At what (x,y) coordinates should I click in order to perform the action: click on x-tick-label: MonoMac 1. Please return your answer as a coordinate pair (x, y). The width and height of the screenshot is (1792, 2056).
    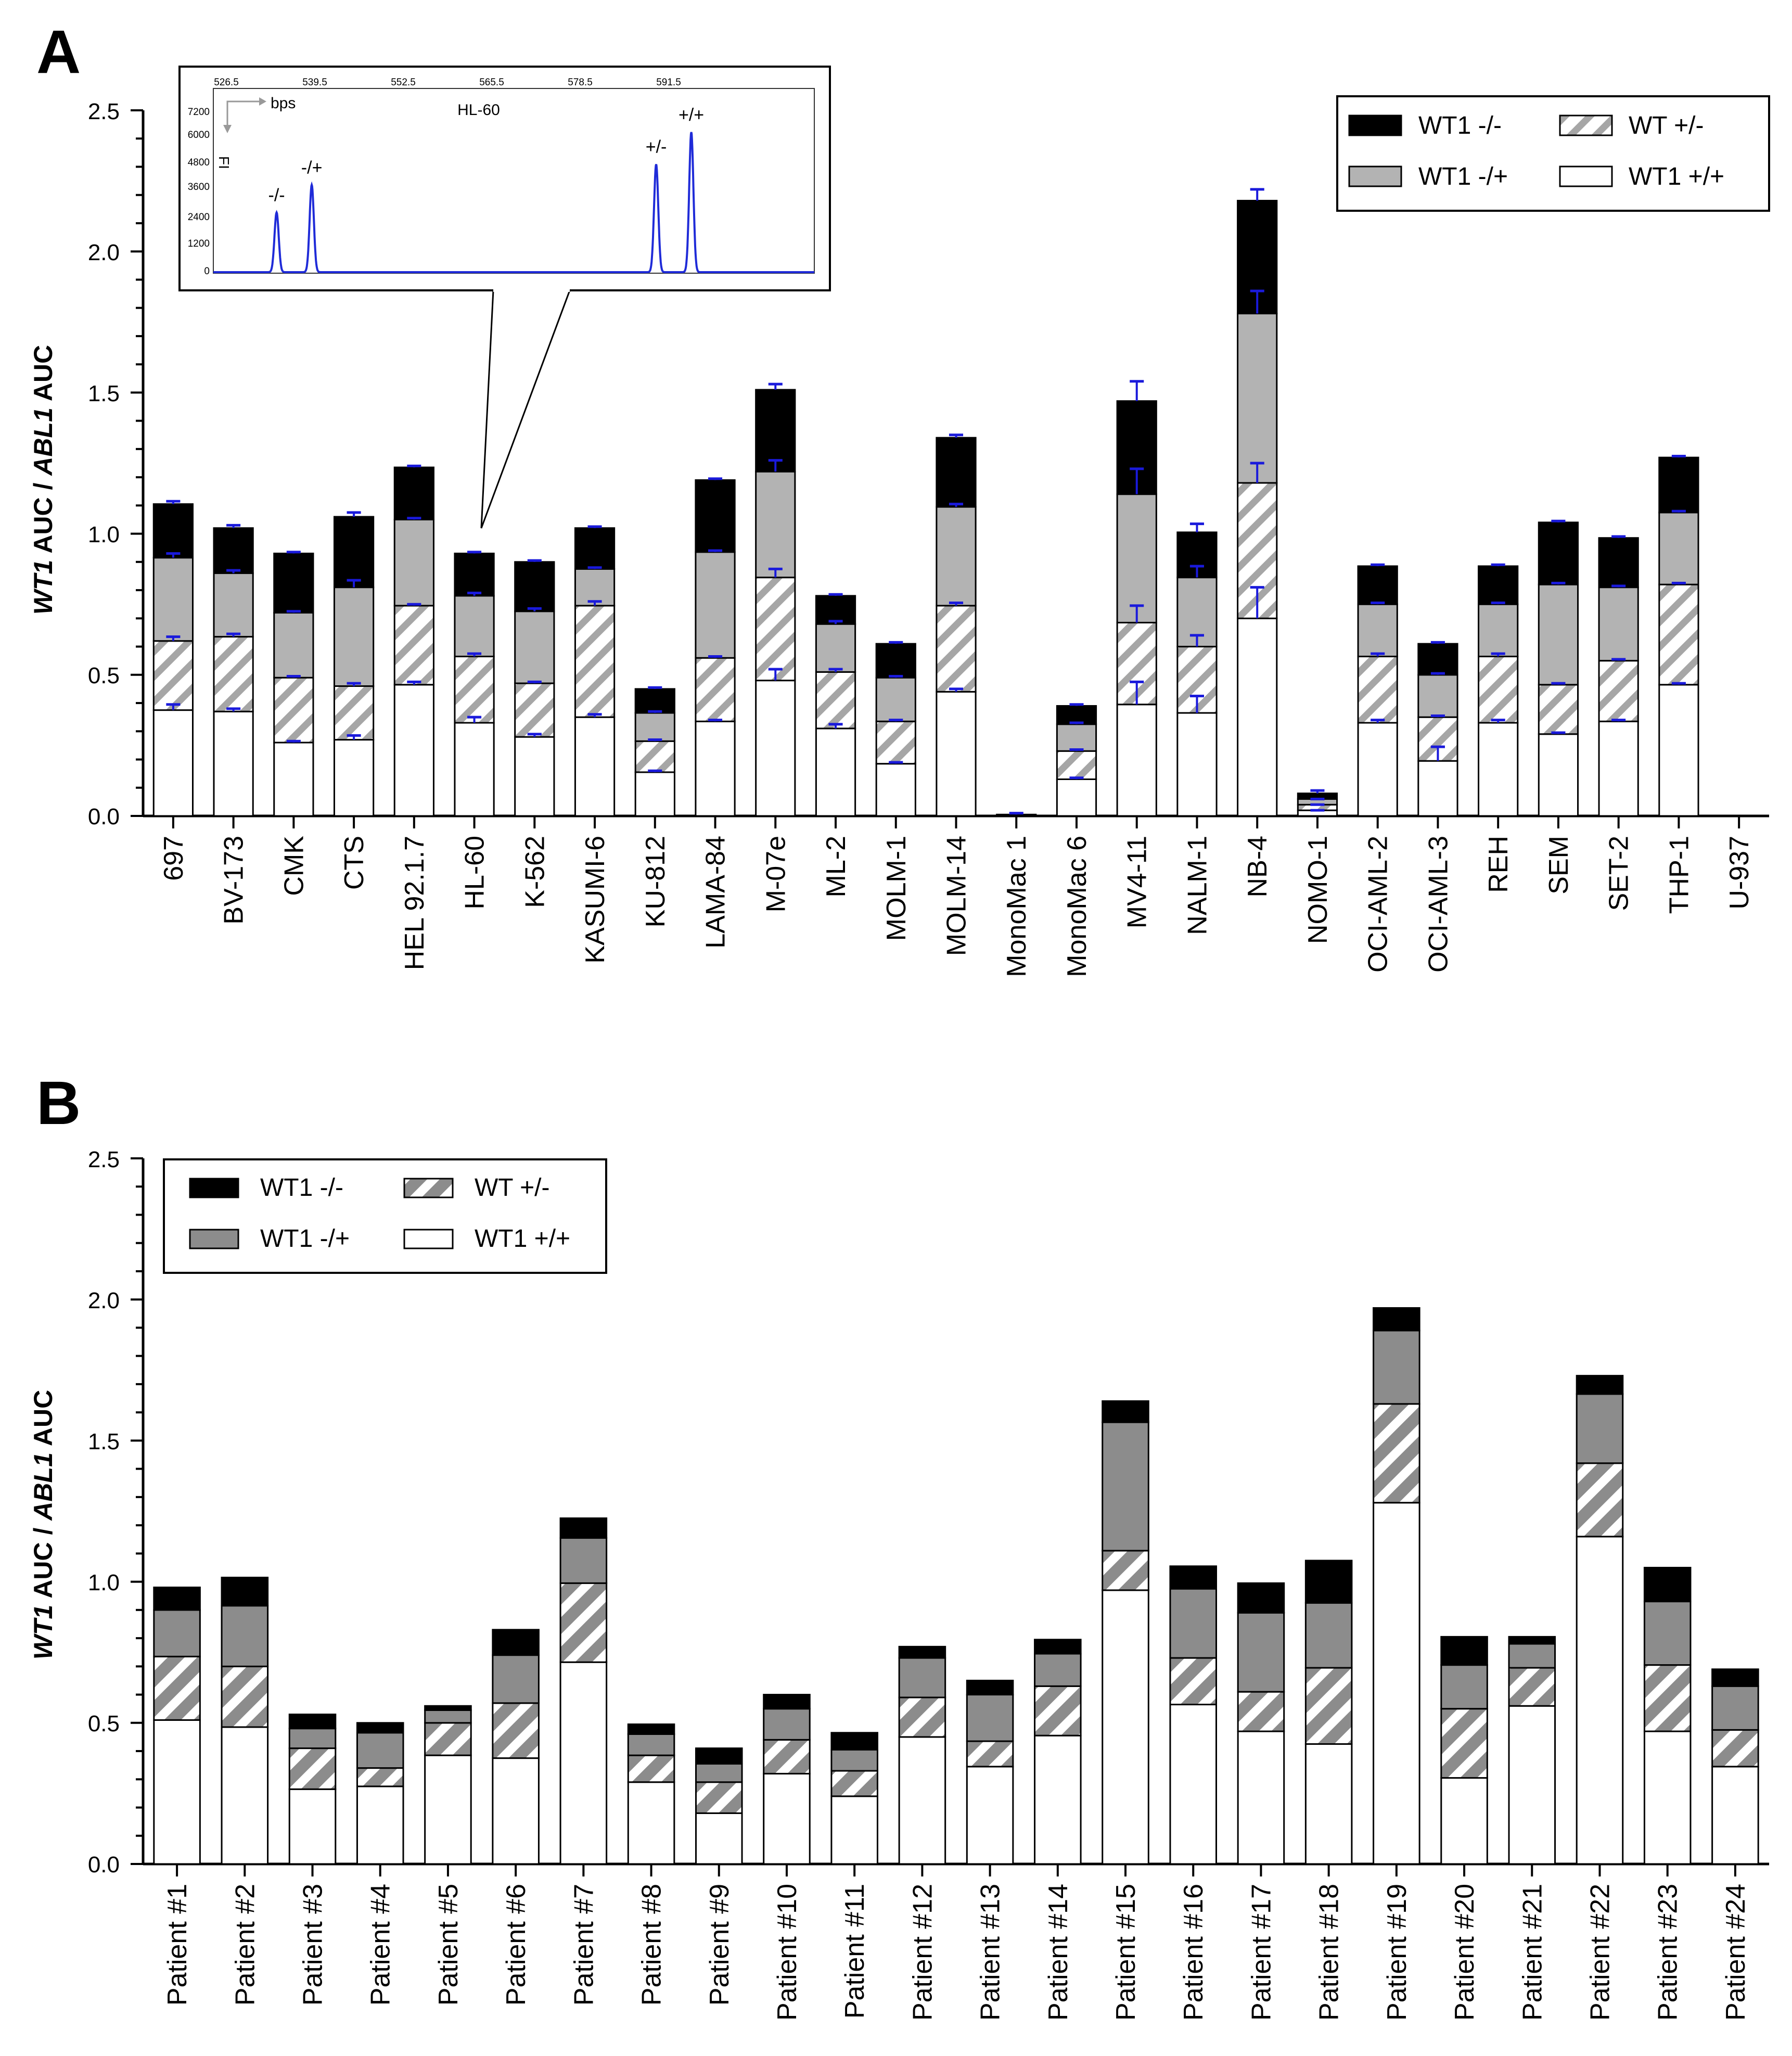
    Looking at the image, I should click on (1017, 907).